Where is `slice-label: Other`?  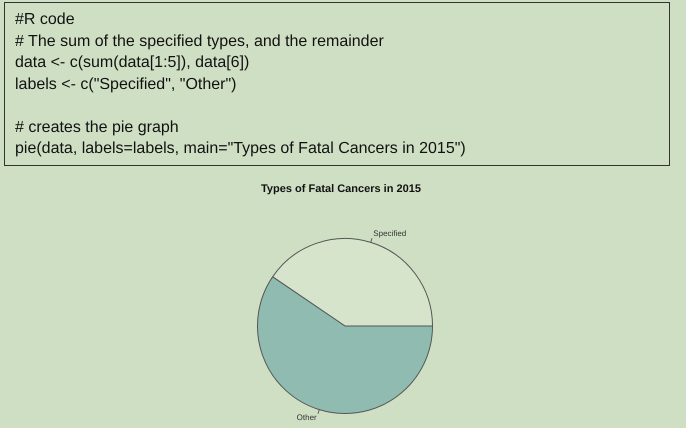 slice-label: Other is located at coordinates (307, 417).